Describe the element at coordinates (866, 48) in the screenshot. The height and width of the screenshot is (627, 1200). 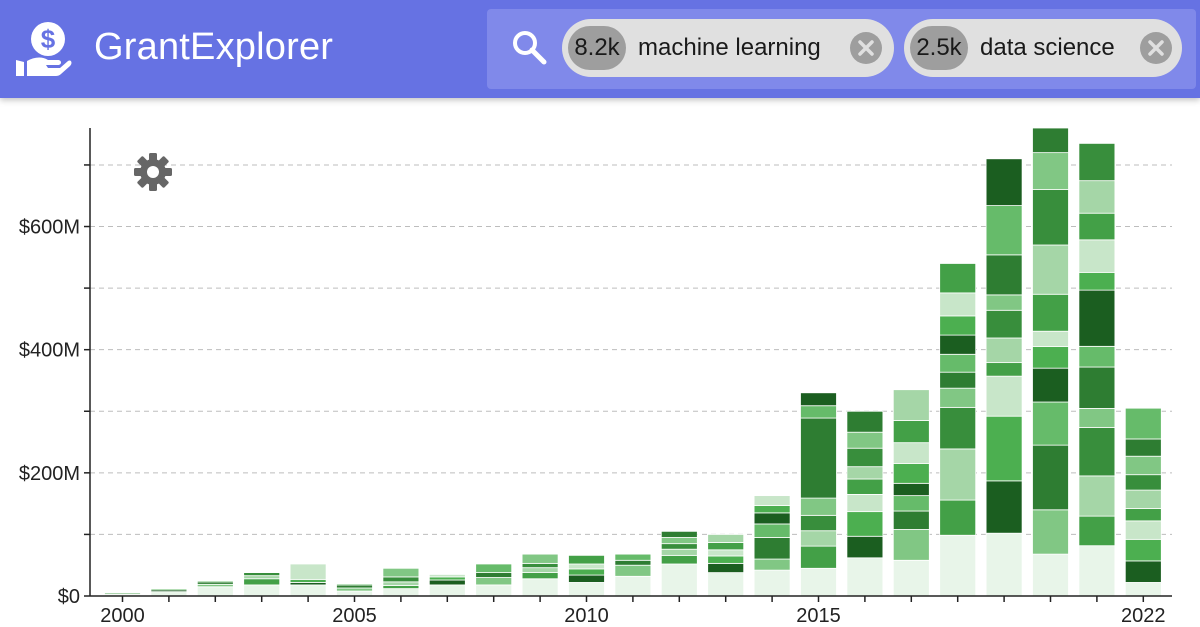
I see `close-circle-icon` at that location.